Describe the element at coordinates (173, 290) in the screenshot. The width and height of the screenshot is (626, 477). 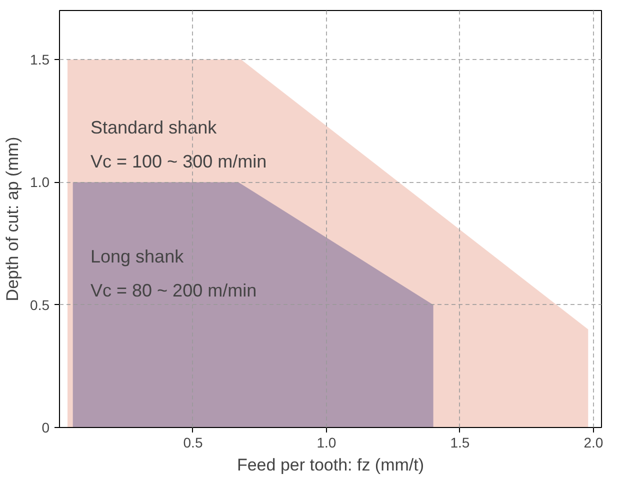
I see `annotation: Vc = 80 ~ 200 m/min` at that location.